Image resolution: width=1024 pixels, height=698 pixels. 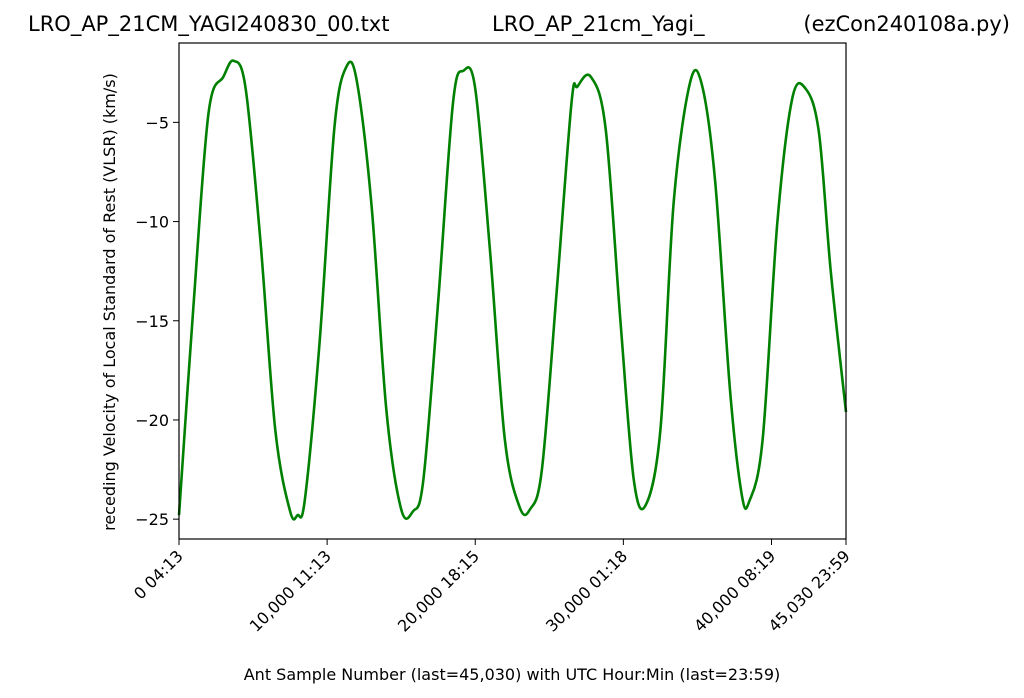 I want to click on y-tick-label: −25, so click(x=152, y=519).